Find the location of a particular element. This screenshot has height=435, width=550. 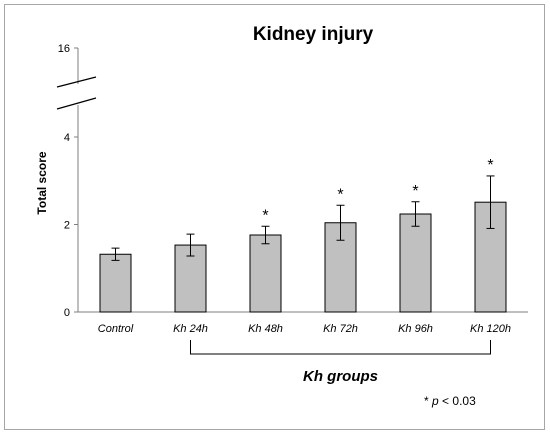

category-label: Kh 48h is located at coordinates (265, 329).